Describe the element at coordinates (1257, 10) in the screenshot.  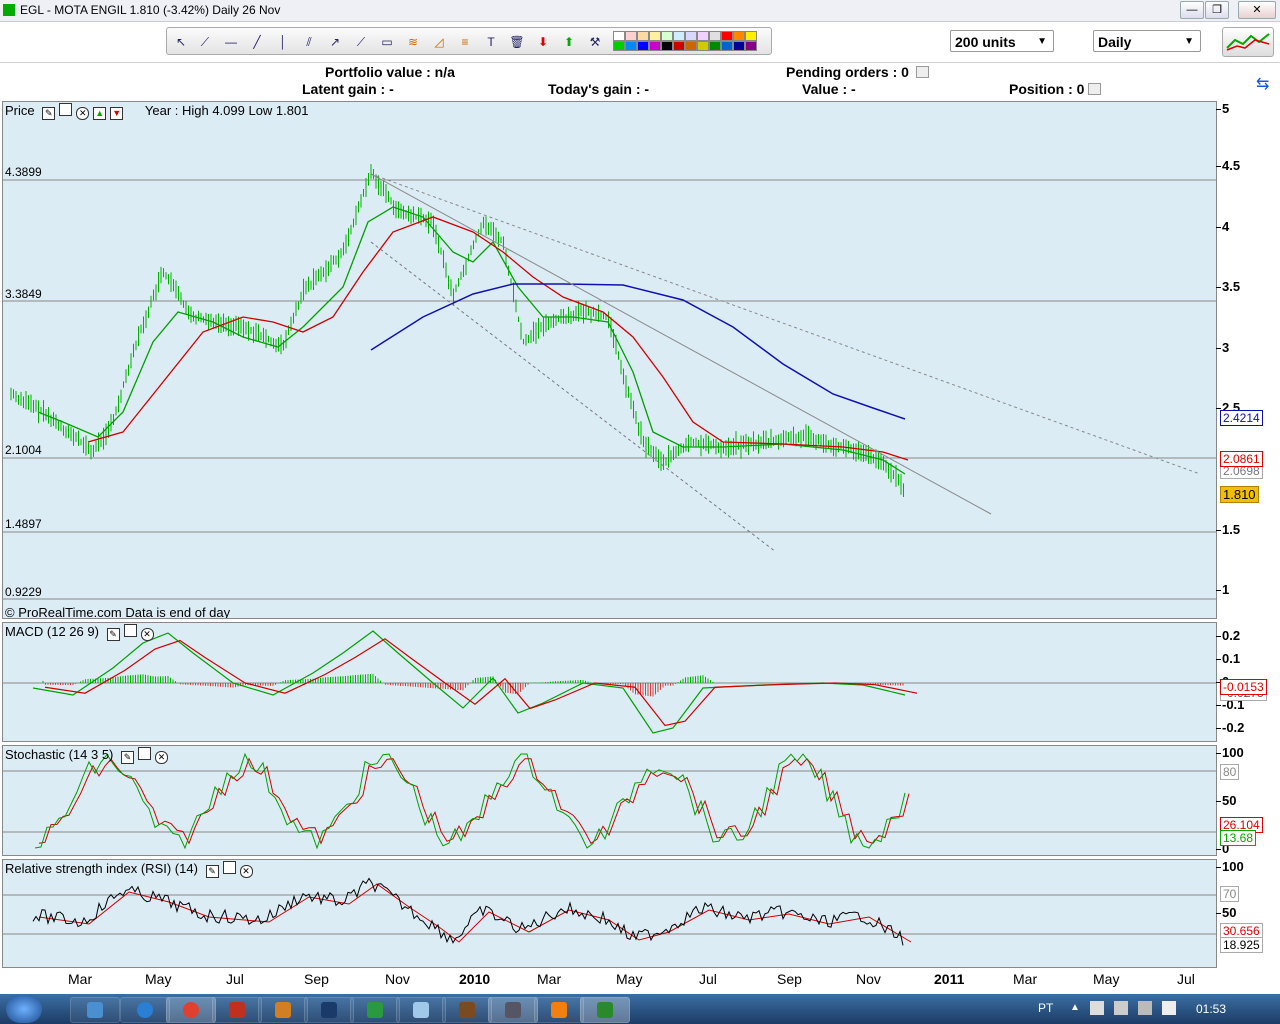
I see `close-window-button: ✕` at that location.